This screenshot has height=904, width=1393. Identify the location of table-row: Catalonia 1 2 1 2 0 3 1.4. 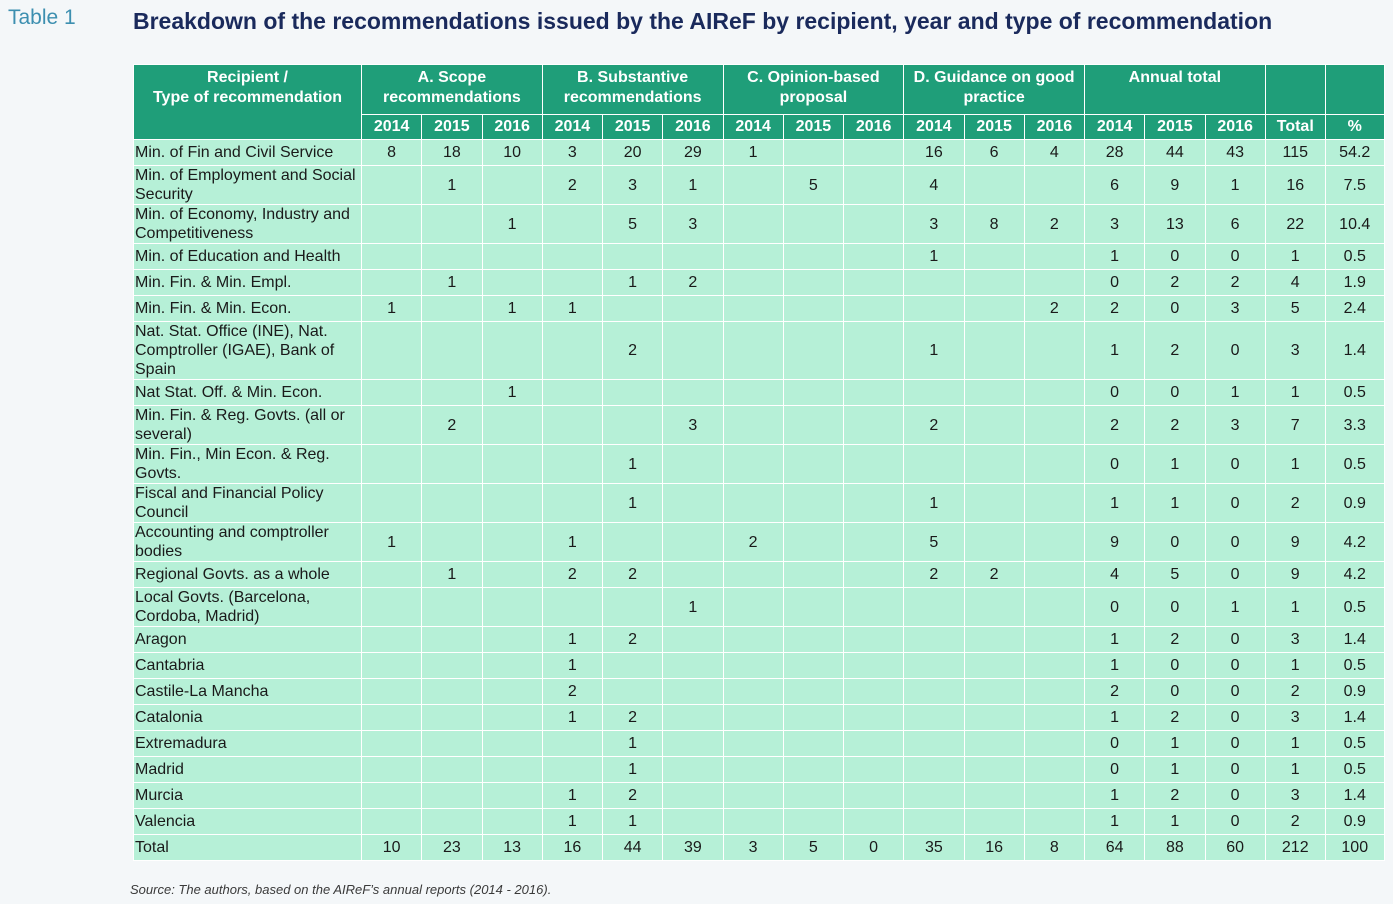
(759, 717).